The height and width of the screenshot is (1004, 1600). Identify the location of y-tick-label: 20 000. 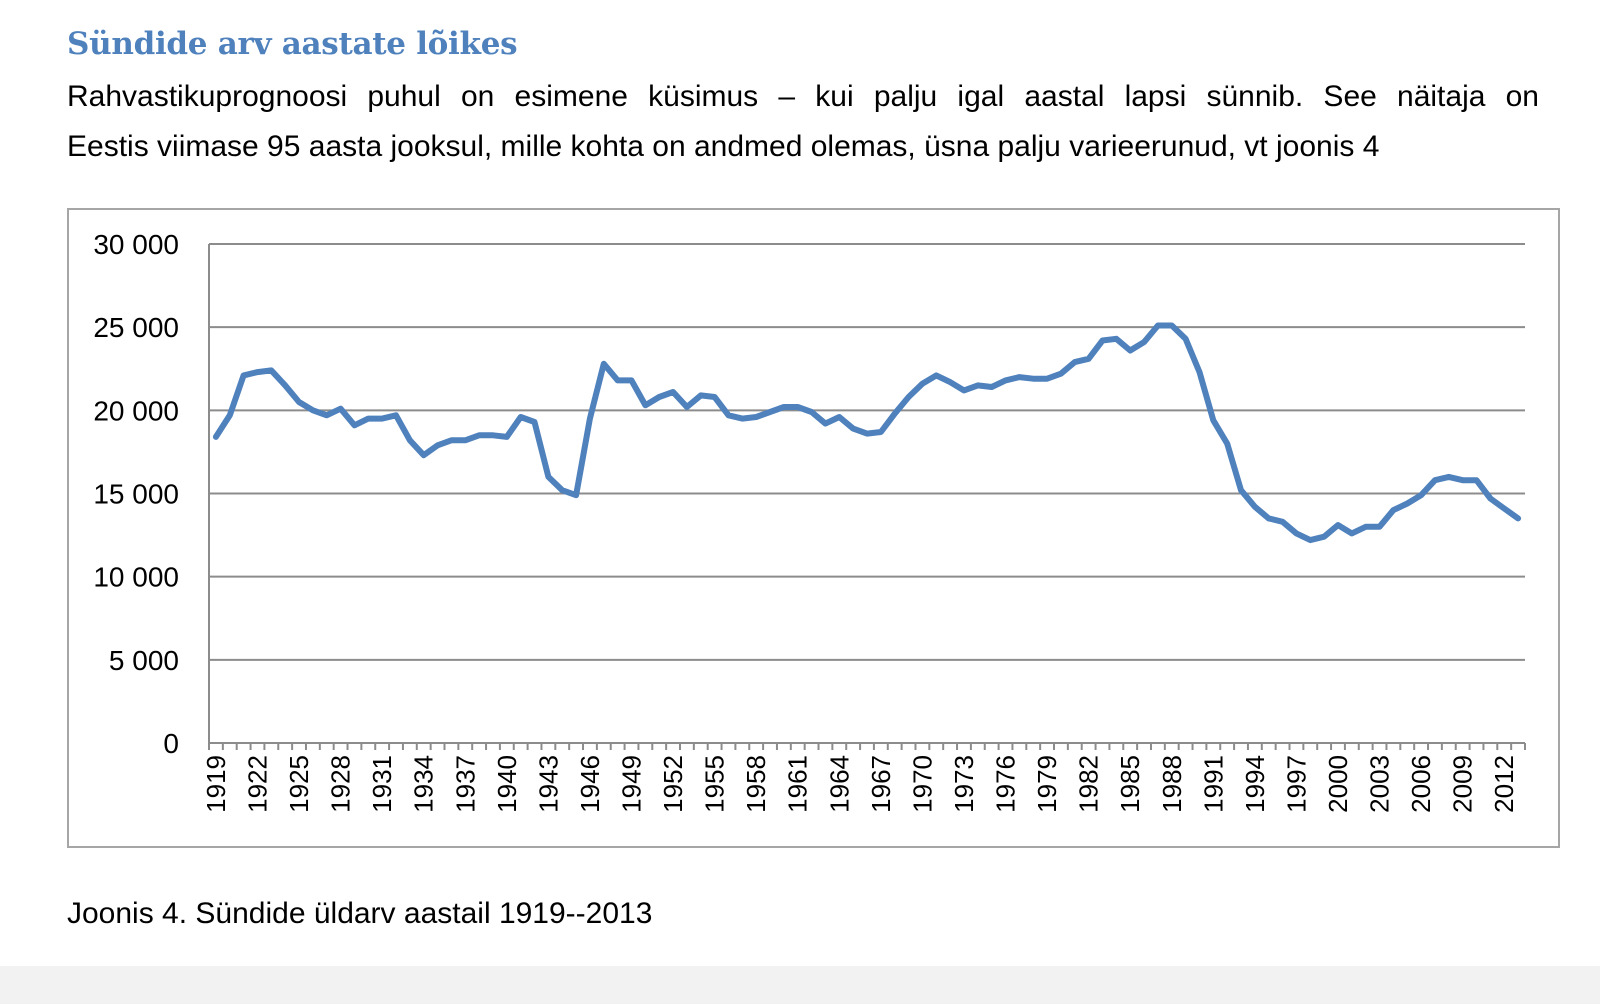
(136, 410).